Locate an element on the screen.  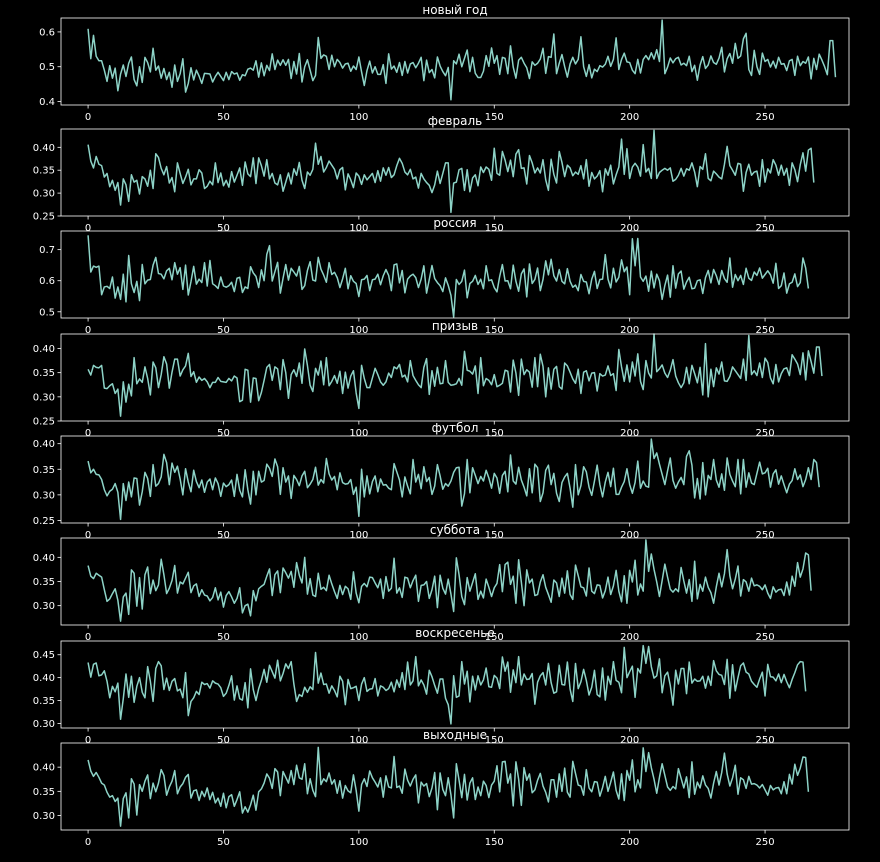
subplot-title: воскресенье is located at coordinates (455, 633).